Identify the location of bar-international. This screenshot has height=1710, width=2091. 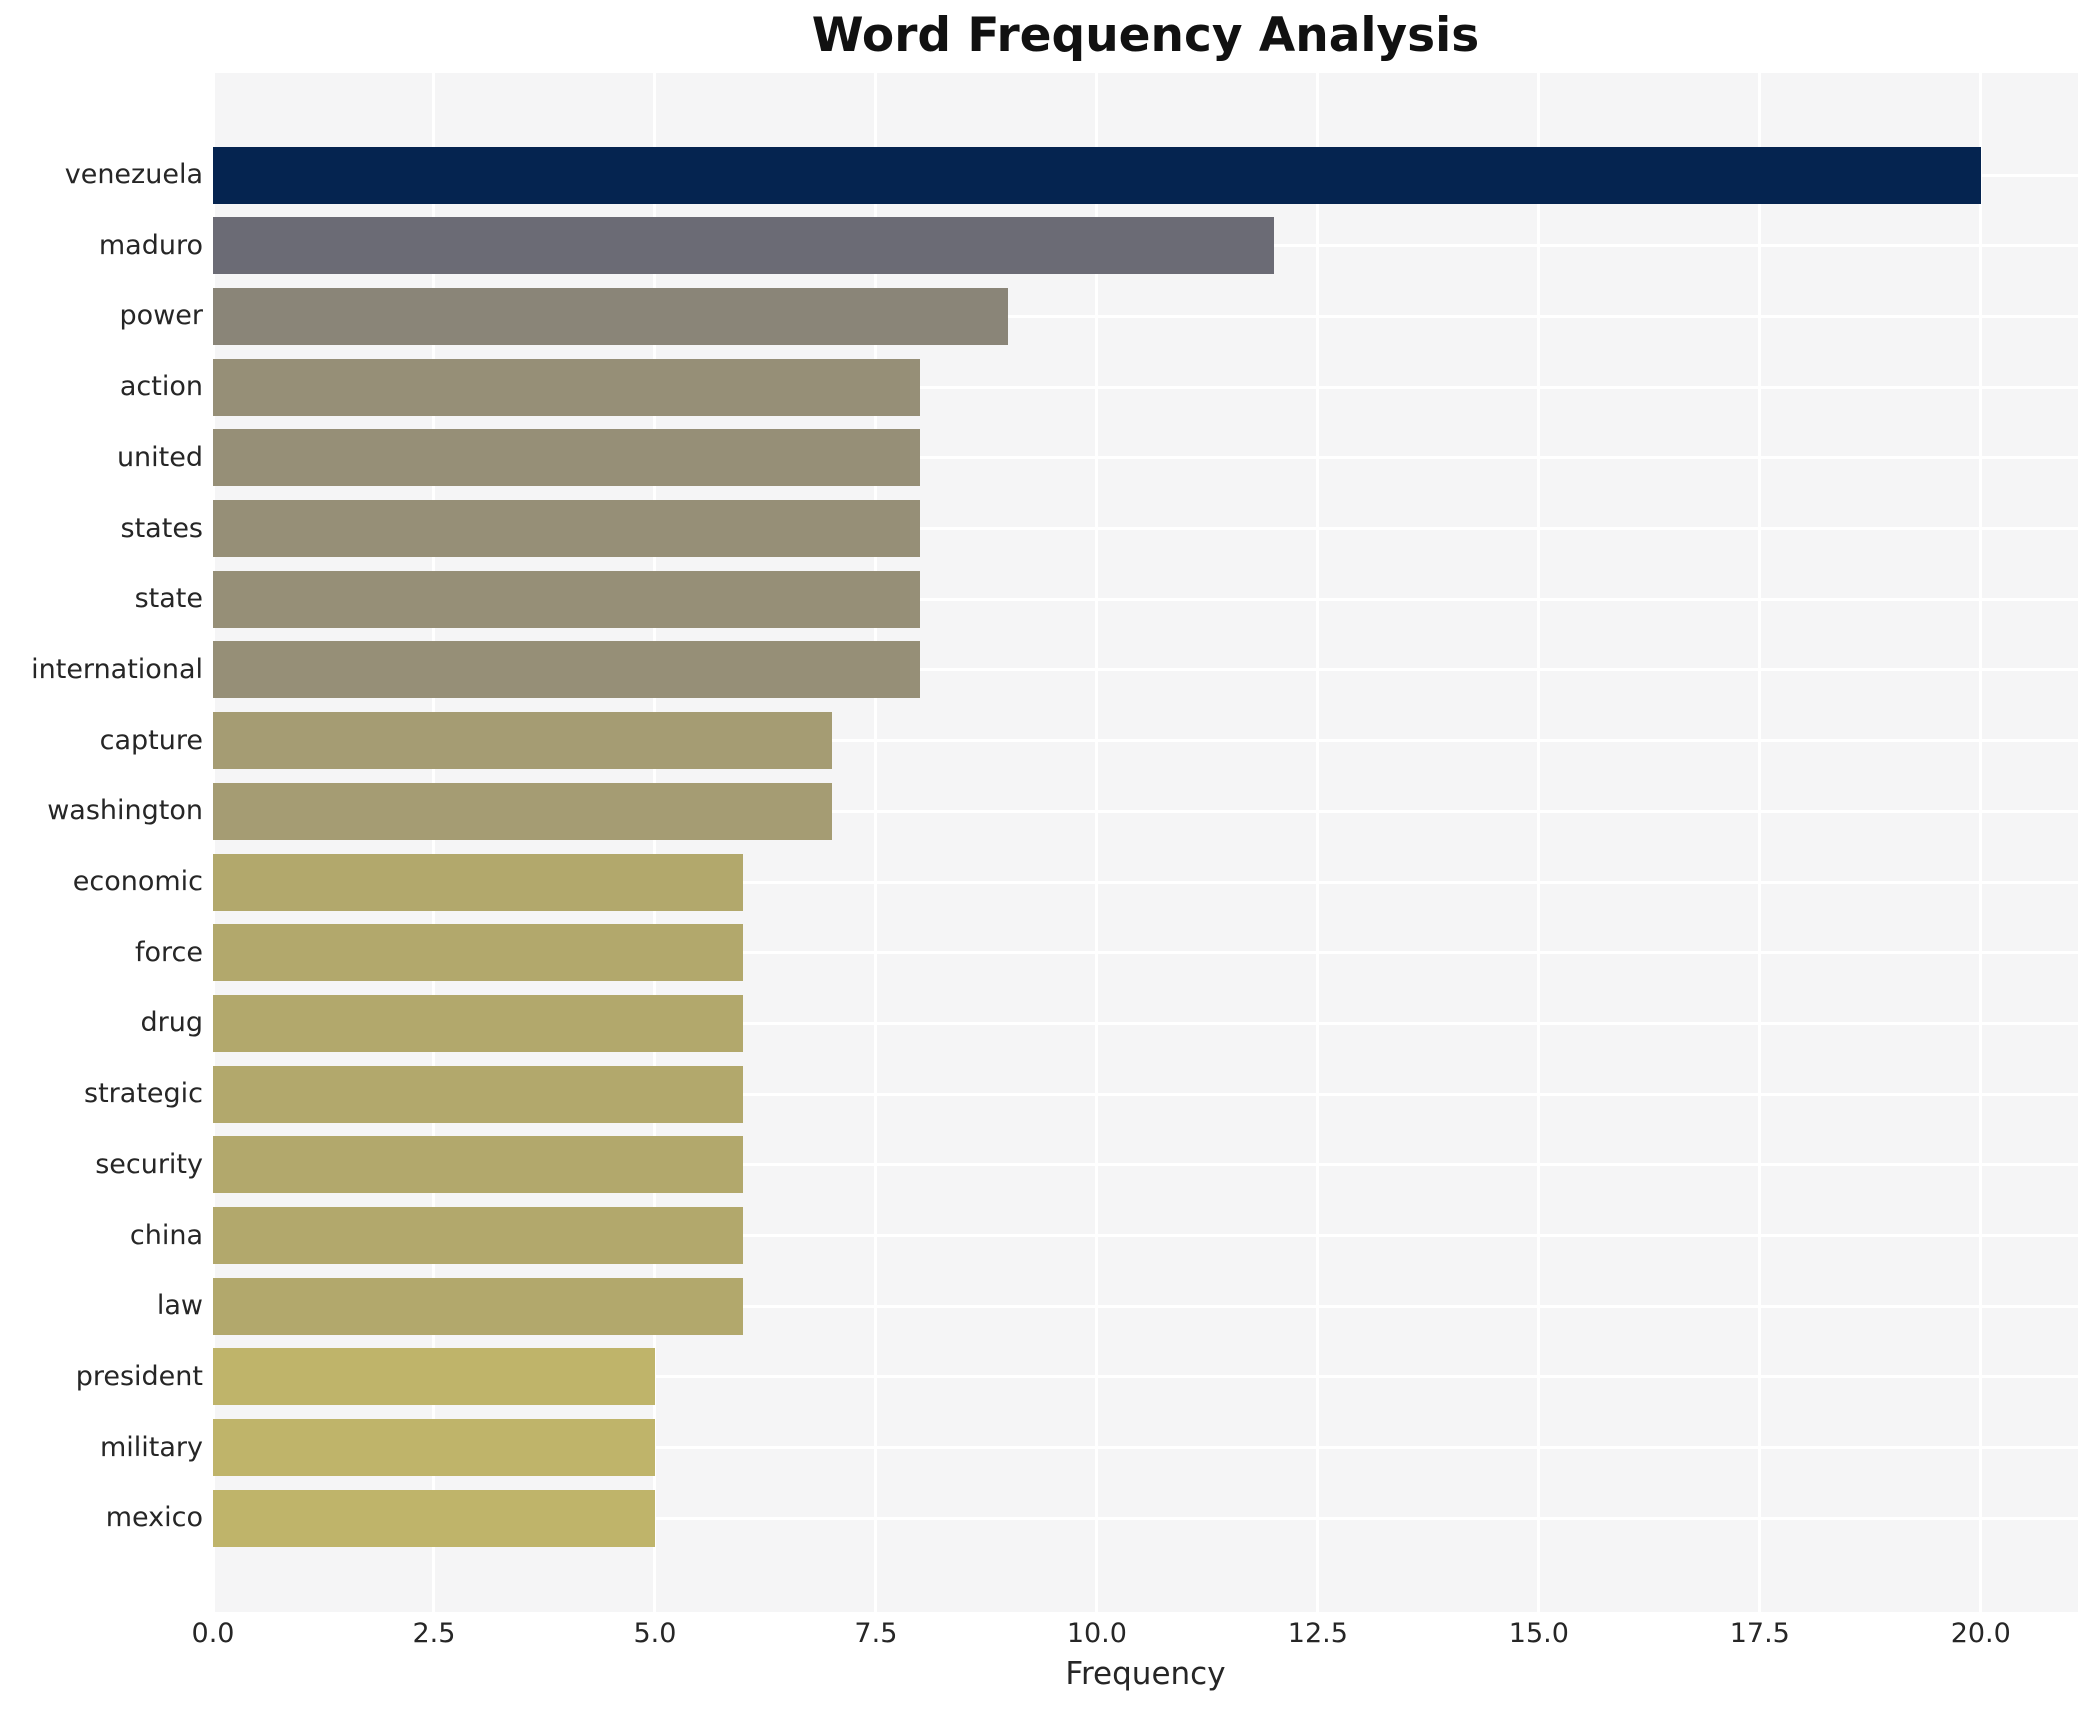
(567, 670).